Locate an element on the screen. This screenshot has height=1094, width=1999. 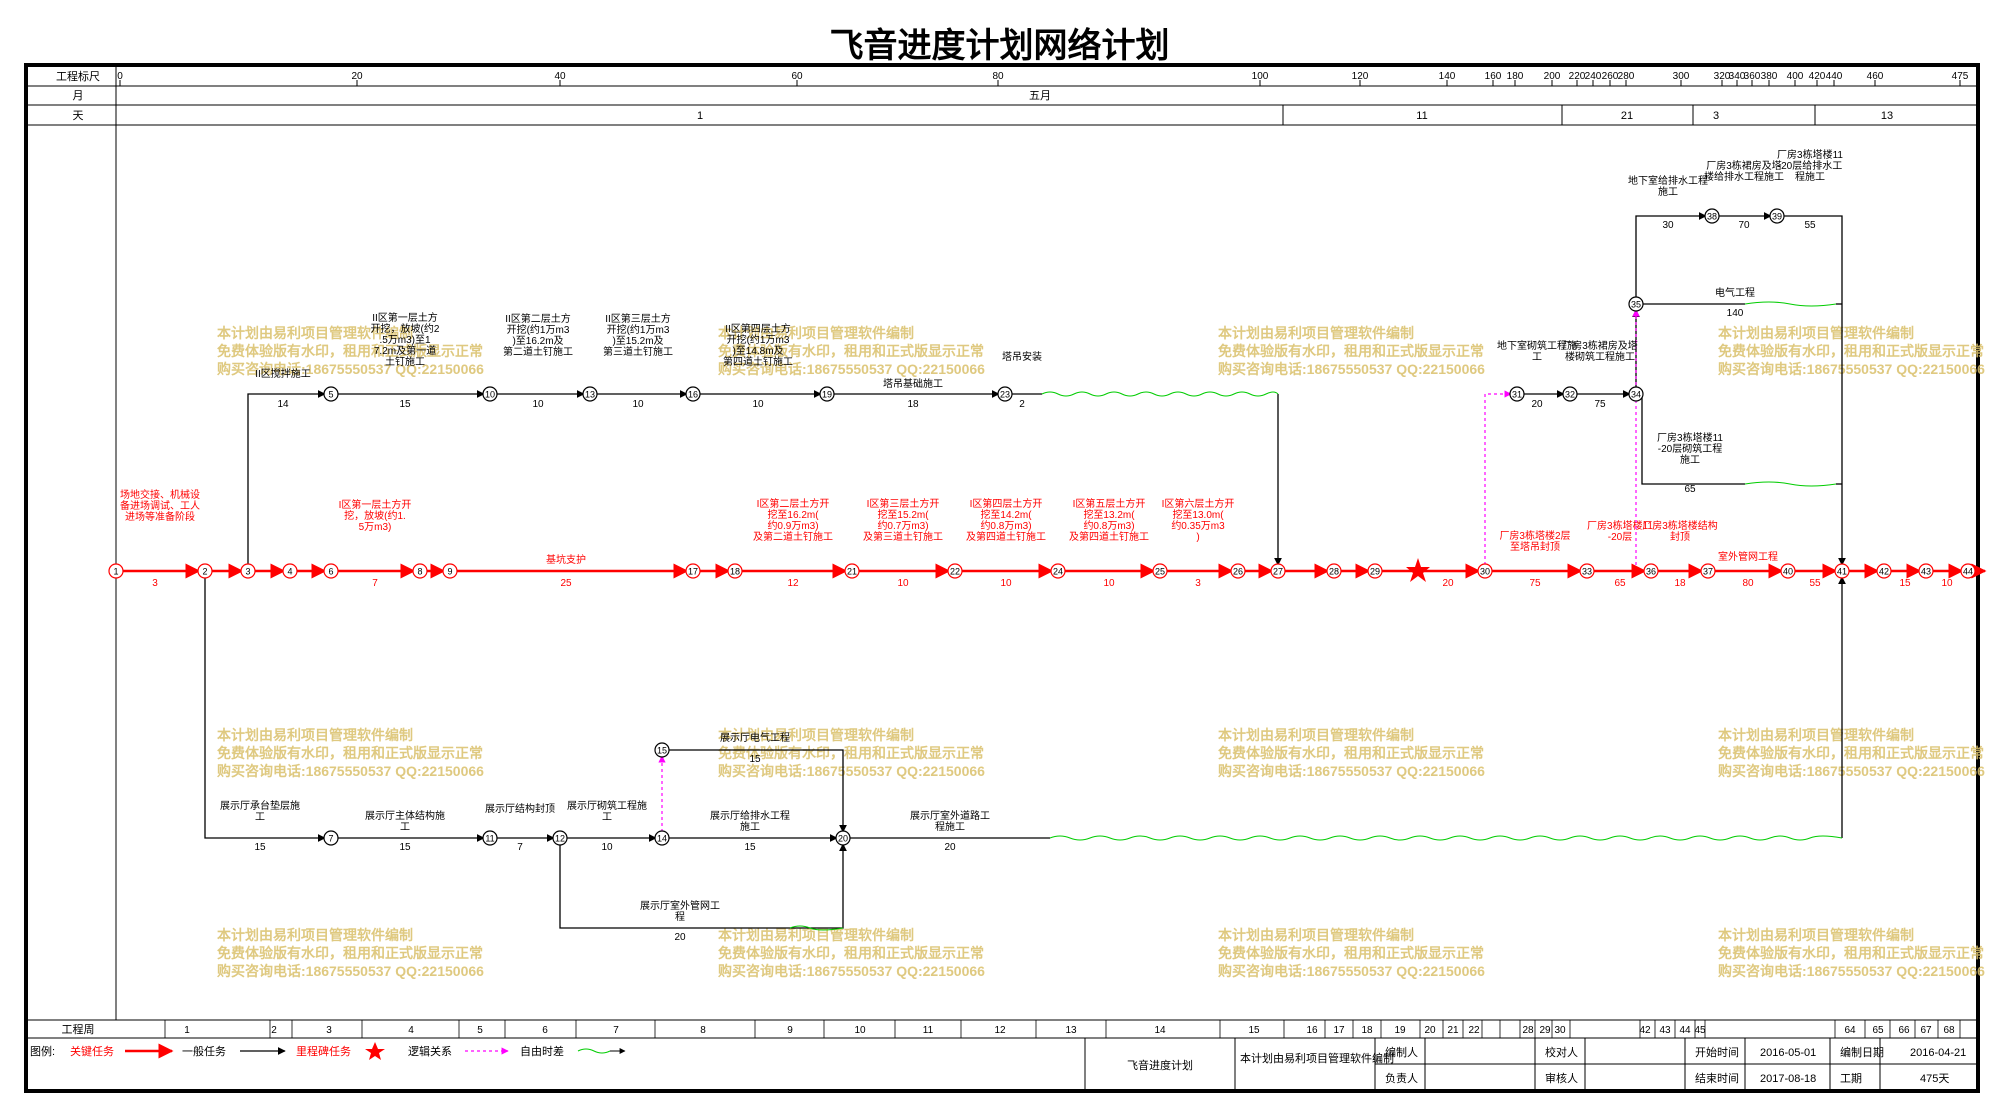
node-id: 32 is located at coordinates (1570, 395).